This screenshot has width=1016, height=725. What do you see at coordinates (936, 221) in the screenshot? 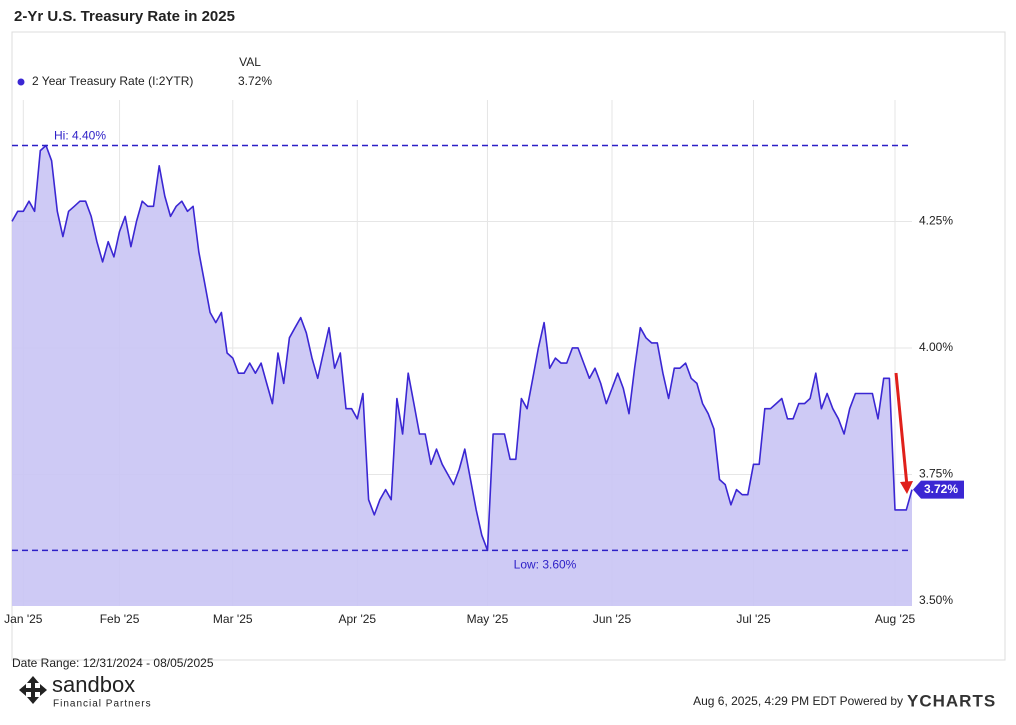
I see `y-tick-label: 4.25%` at bounding box center [936, 221].